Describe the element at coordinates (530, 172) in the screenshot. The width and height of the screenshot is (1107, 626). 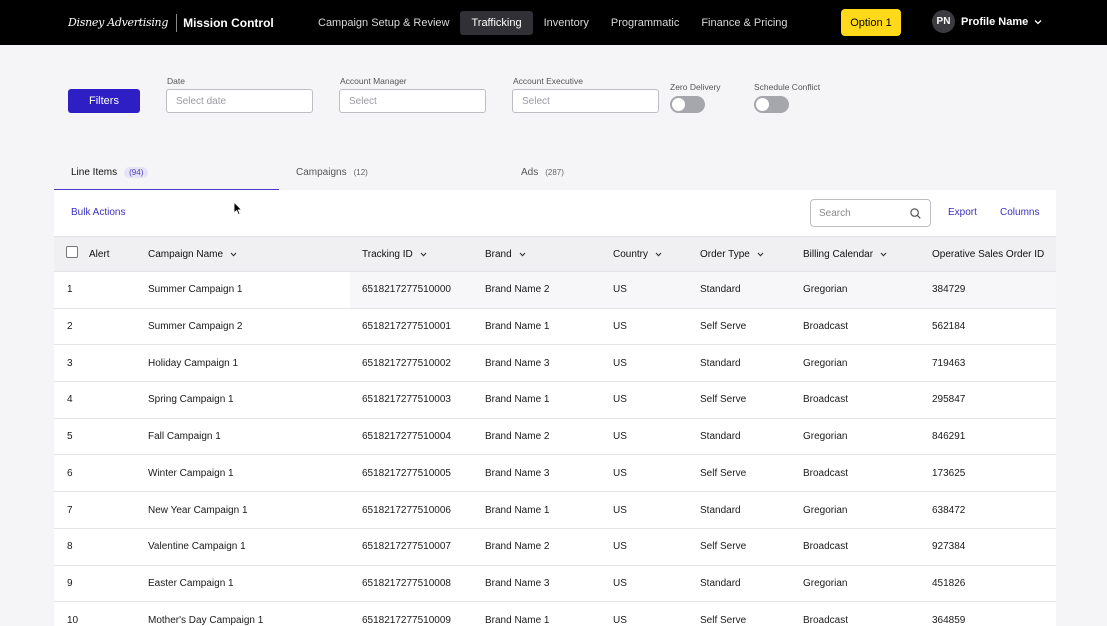
I see `tab-label: Ads` at that location.